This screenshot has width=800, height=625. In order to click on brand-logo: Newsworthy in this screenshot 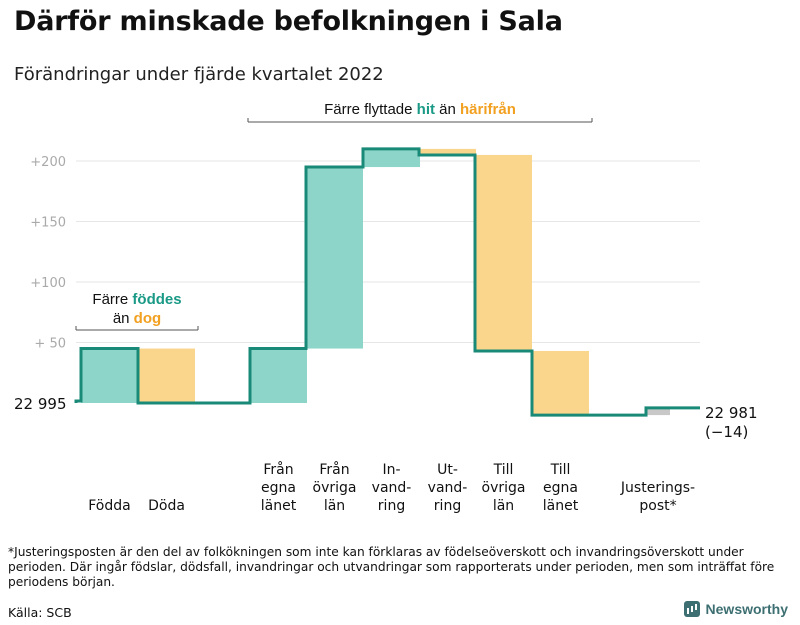, I will do `click(735, 609)`.